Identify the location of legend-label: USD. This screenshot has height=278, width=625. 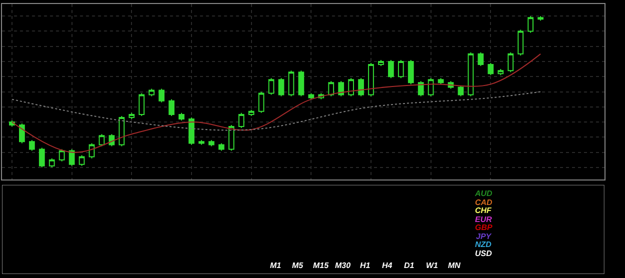
(483, 253).